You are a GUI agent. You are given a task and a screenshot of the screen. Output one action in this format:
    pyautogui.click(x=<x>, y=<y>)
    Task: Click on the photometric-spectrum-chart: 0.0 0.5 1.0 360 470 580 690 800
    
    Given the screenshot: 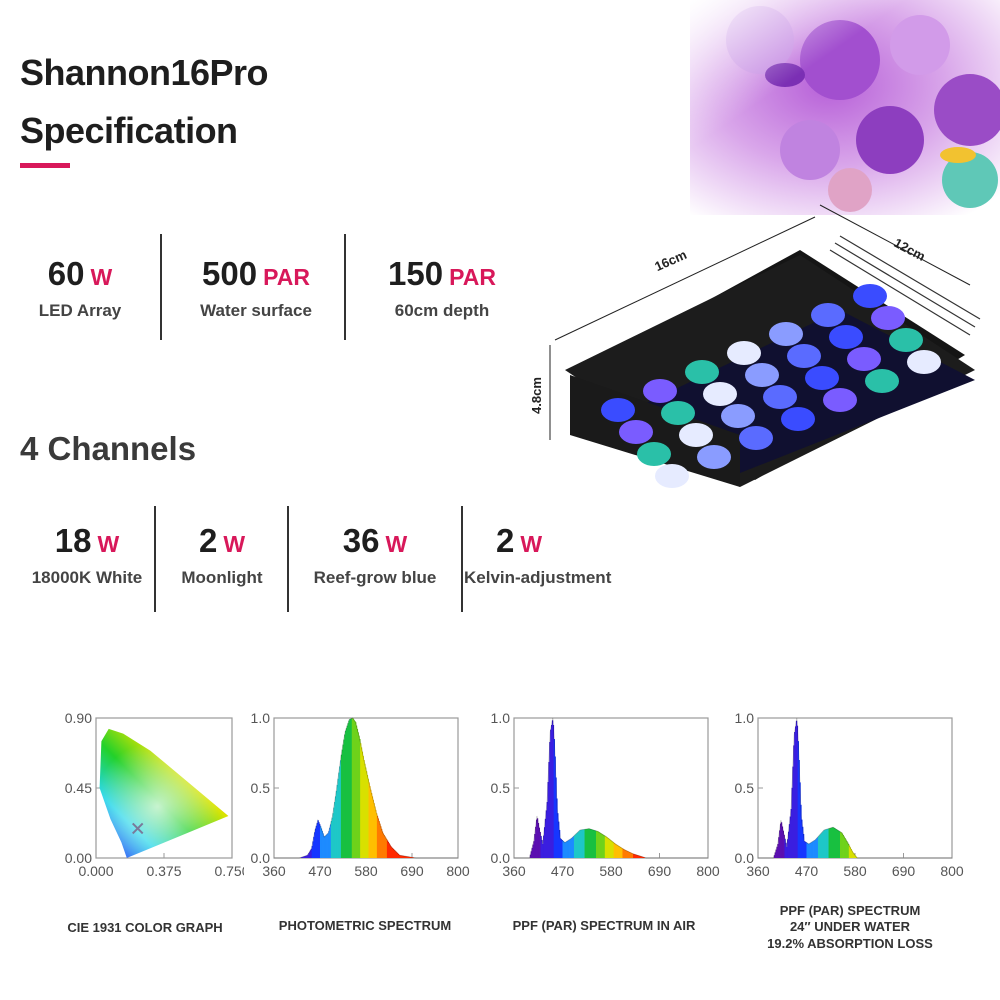 What is the action you would take?
    pyautogui.click(x=360, y=794)
    